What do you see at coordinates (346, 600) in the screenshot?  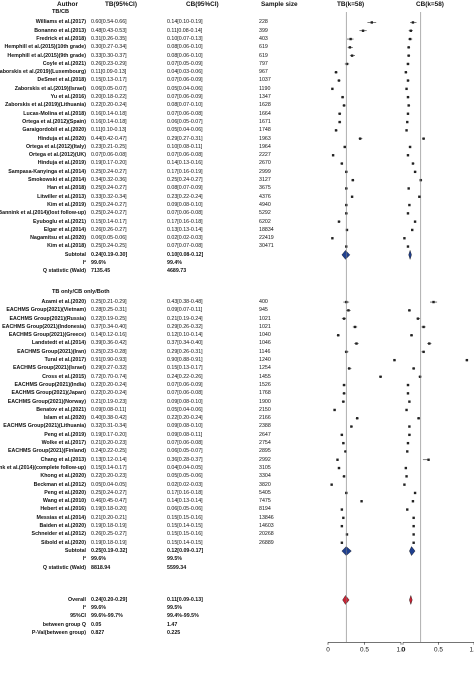 I see `tb-overall-diamond` at bounding box center [346, 600].